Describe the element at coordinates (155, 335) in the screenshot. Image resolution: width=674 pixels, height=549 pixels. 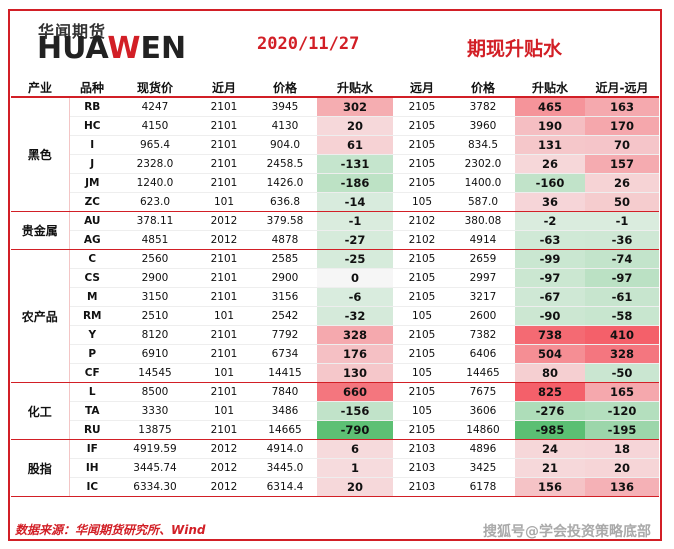
I see `cell-spot: 8120` at that location.